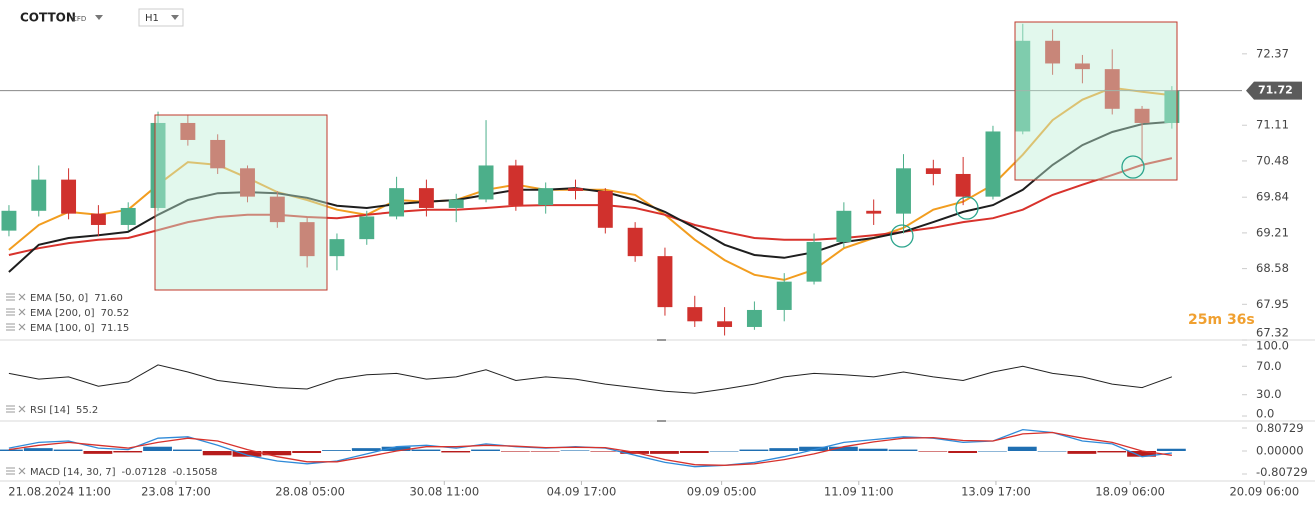 Image resolution: width=1315 pixels, height=507 pixels. I want to click on y-tick-label: 30.0, so click(1269, 394).